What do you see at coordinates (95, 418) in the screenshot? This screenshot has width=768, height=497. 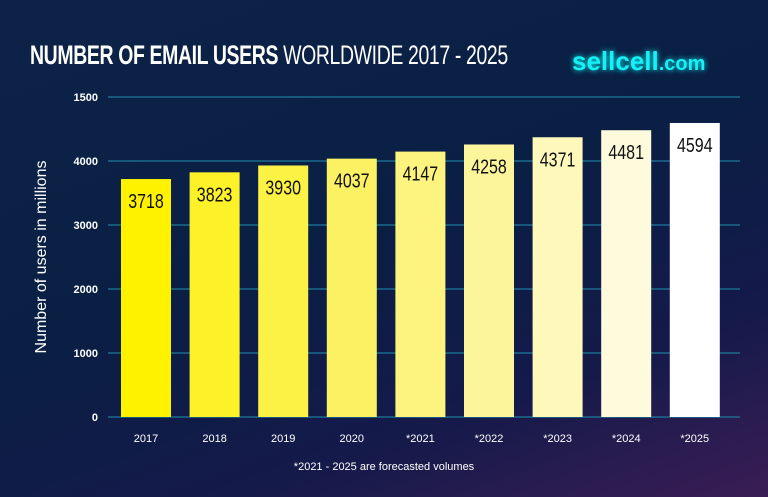 I see `y-tick-label: 0` at bounding box center [95, 418].